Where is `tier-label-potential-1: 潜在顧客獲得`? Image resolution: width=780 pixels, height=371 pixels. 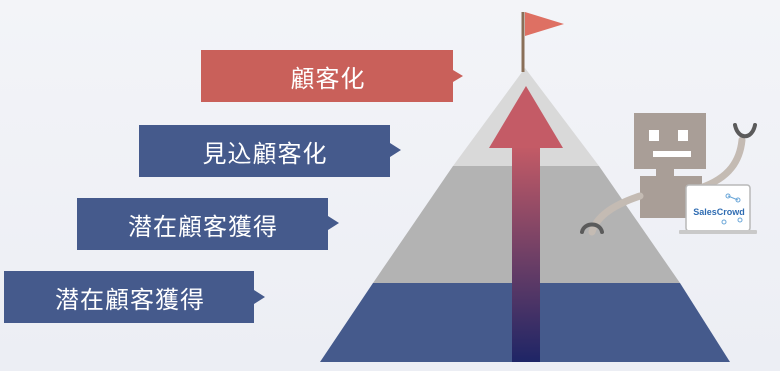
tier-label-potential-1: 潜在顧客獲得 is located at coordinates (203, 226).